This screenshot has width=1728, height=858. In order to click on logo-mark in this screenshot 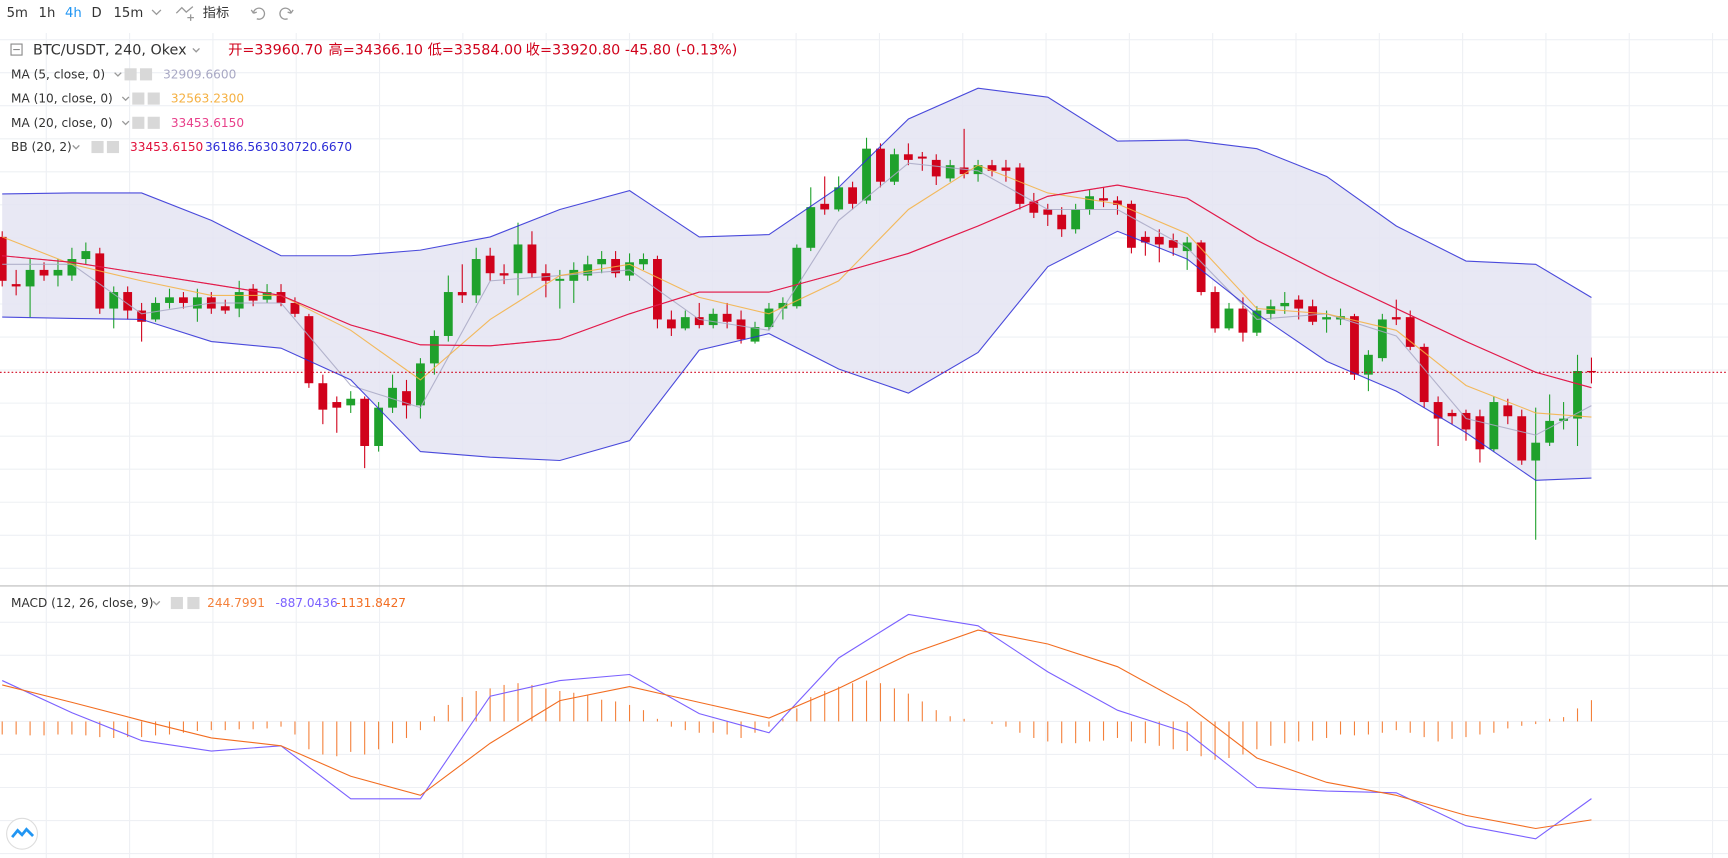, I will do `click(23, 832)`.